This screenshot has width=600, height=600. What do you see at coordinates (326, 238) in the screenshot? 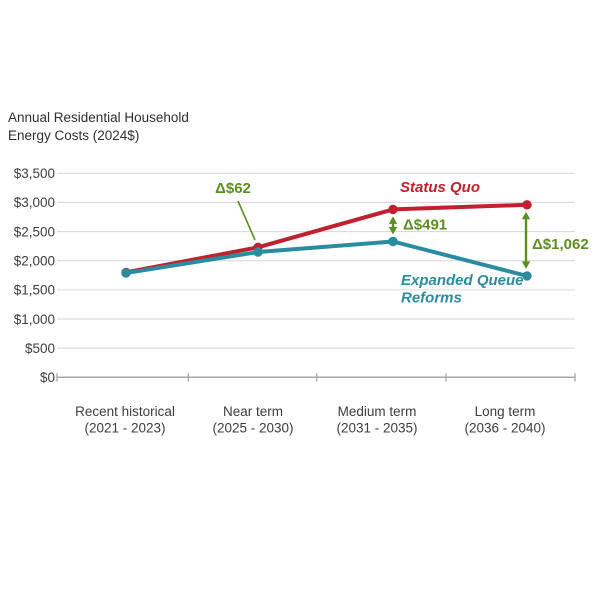
I see `series-line-status-quo` at bounding box center [326, 238].